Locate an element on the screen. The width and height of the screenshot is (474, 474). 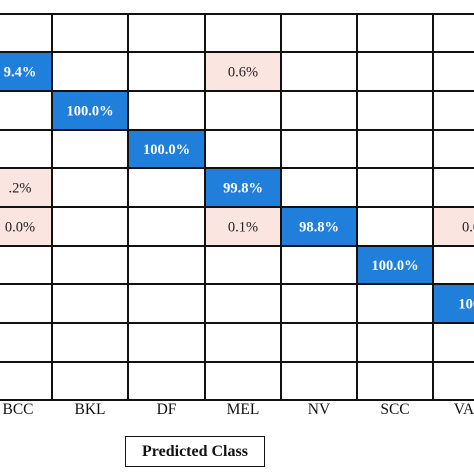
cell-value-label: 0.6% is located at coordinates (243, 73).